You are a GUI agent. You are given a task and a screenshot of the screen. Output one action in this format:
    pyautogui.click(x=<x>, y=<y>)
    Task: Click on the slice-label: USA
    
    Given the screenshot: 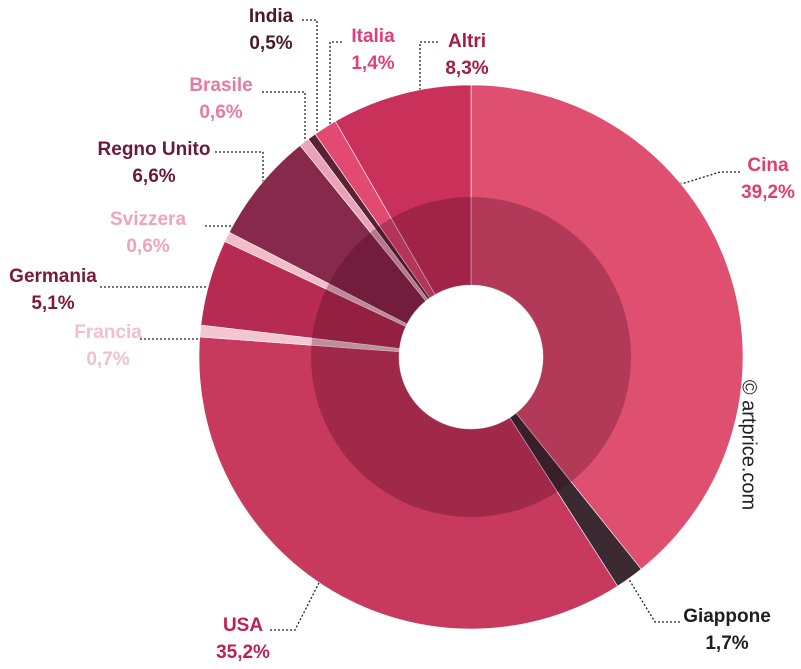 What is the action you would take?
    pyautogui.click(x=243, y=625)
    